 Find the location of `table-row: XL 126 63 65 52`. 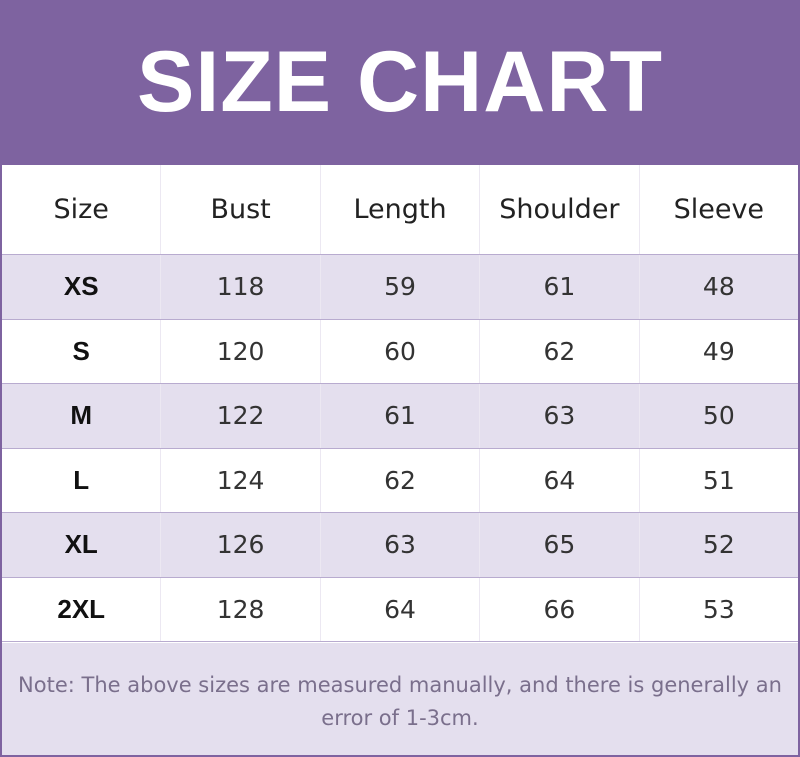

table-row: XL 126 63 65 52 is located at coordinates (400, 545).